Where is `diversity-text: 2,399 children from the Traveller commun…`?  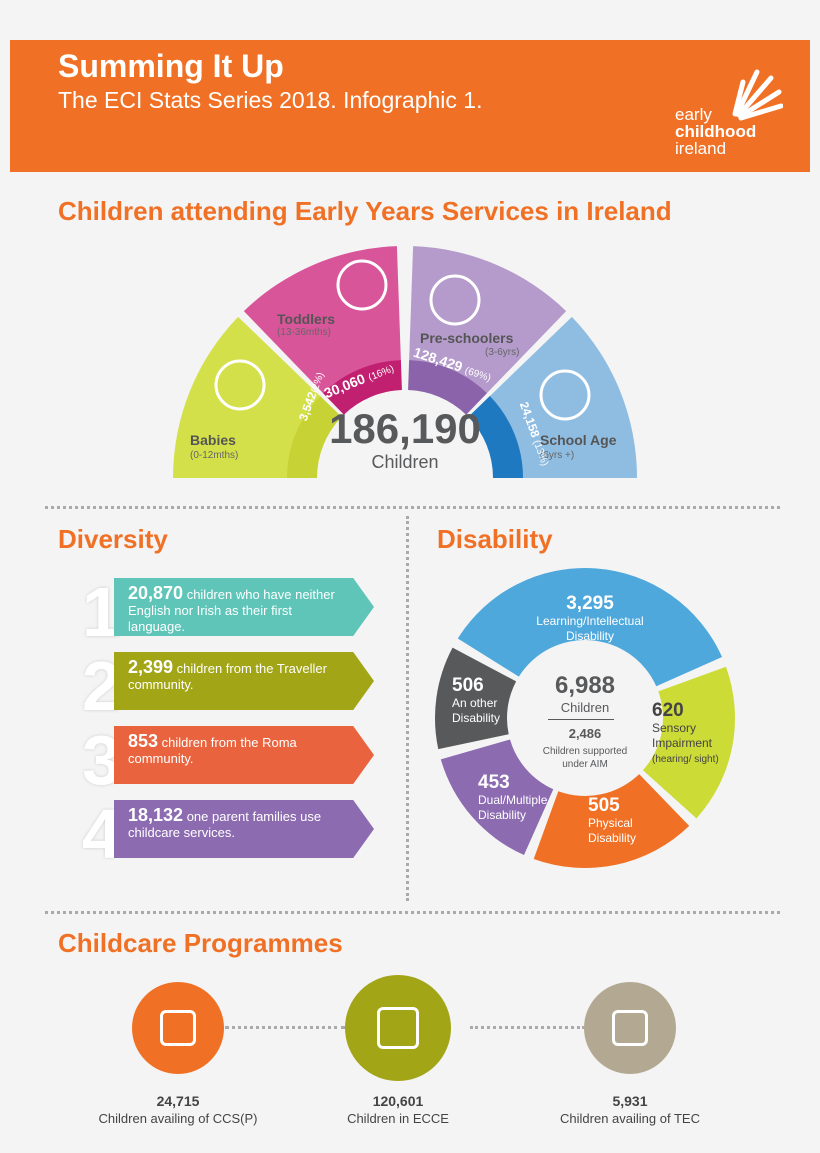 diversity-text: 2,399 children from the Traveller commun… is located at coordinates (227, 674).